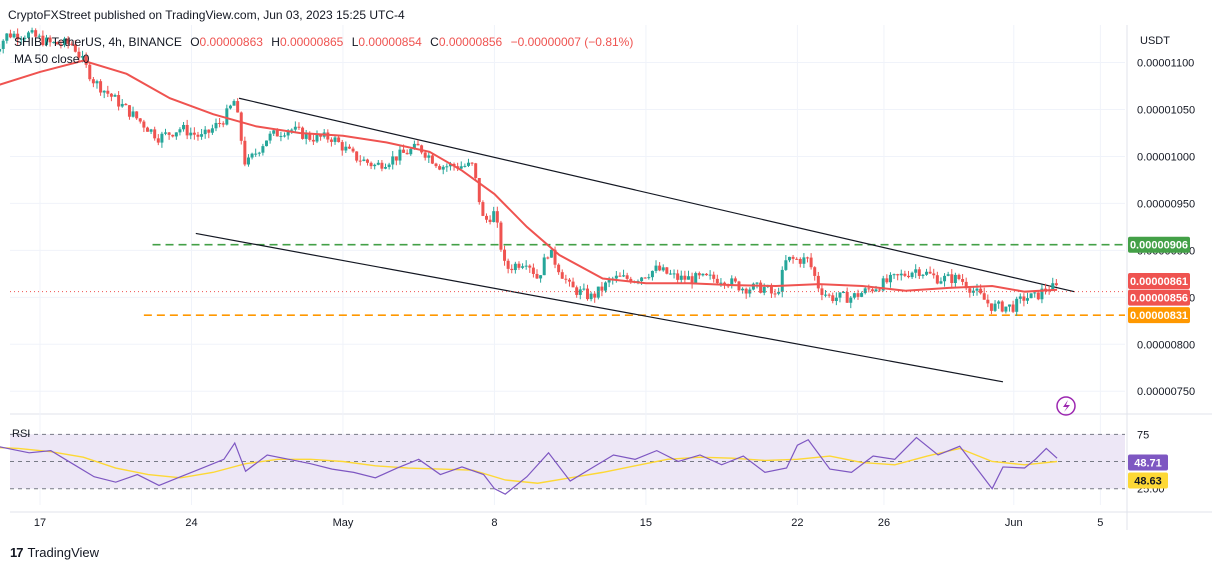 This screenshot has width=1218, height=571. What do you see at coordinates (52, 59) in the screenshot?
I see `ma-legend: MA 50 close 0` at bounding box center [52, 59].